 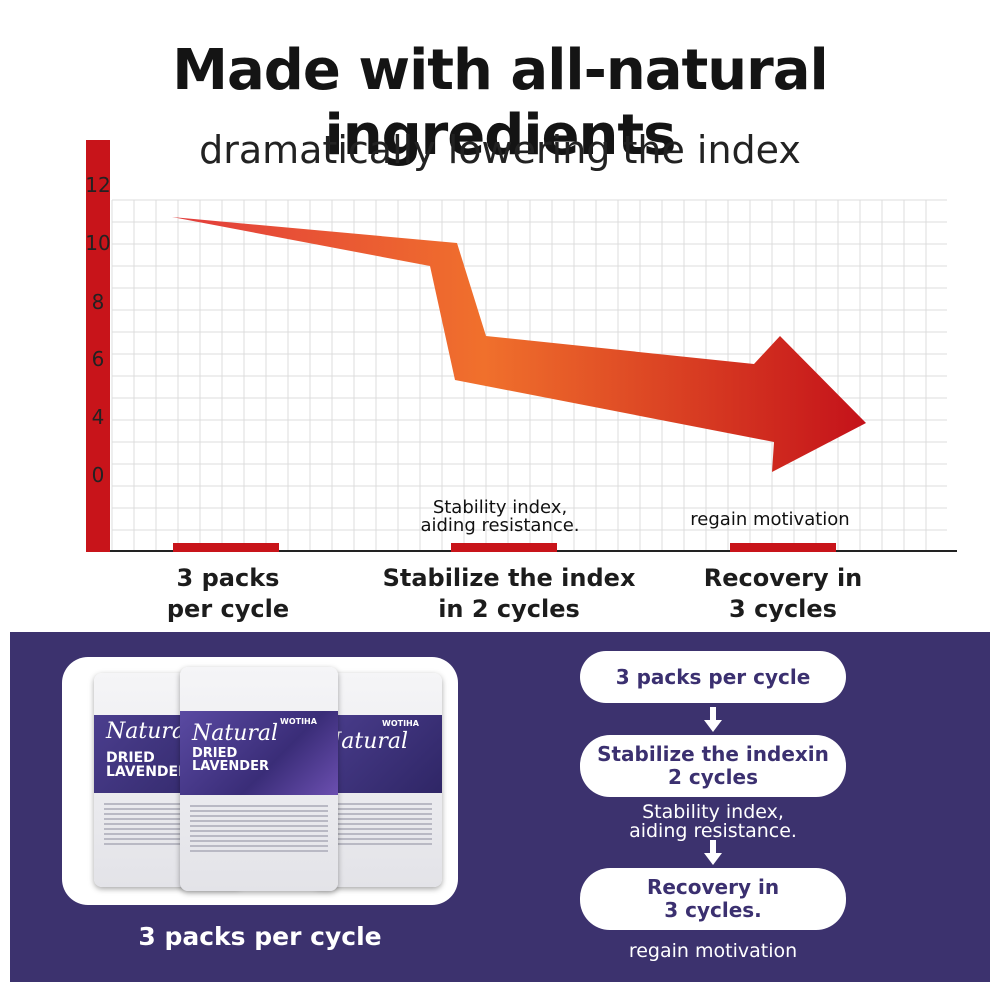 I want to click on step-pill-3: Recovery in 3 cycles., so click(x=713, y=899).